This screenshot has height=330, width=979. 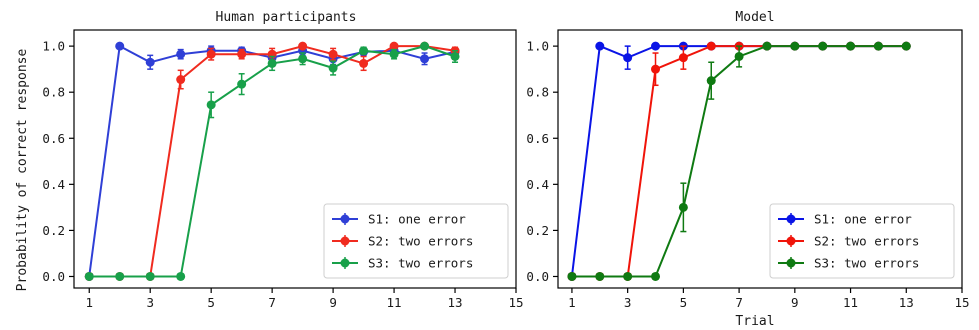 I want to click on y-tick-label: 0.0, so click(x=53, y=276).